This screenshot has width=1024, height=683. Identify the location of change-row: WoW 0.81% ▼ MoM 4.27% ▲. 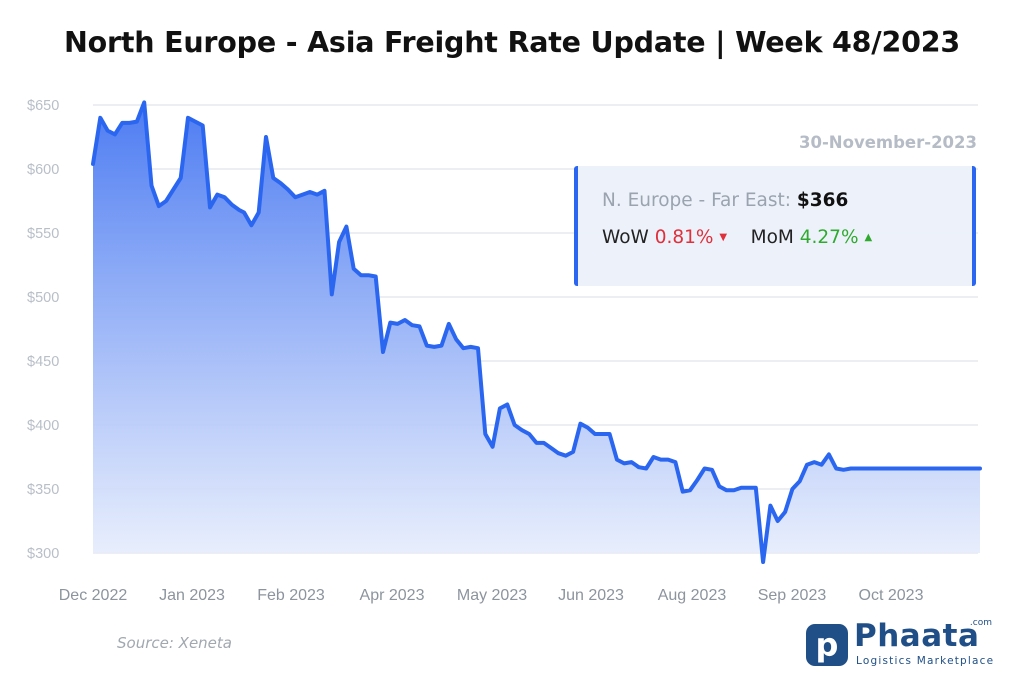
(787, 237).